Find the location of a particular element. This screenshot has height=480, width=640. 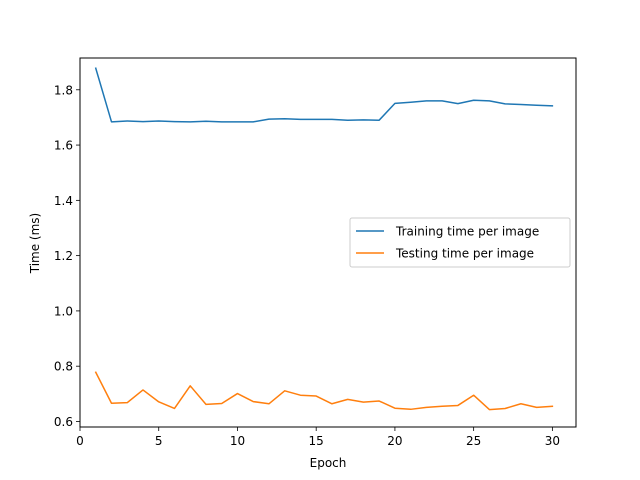

y-tick-label: 0.6 is located at coordinates (63, 422).